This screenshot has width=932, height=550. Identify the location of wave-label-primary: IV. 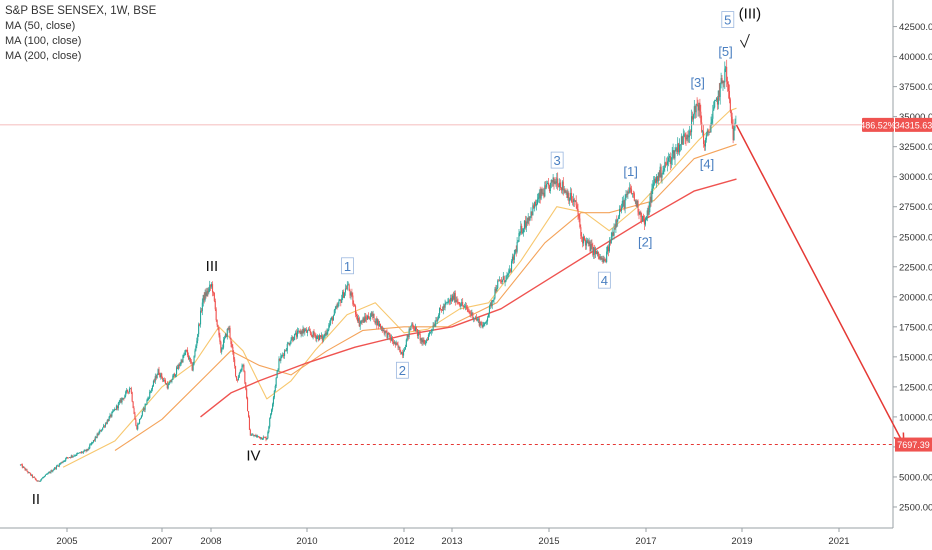
(253, 456).